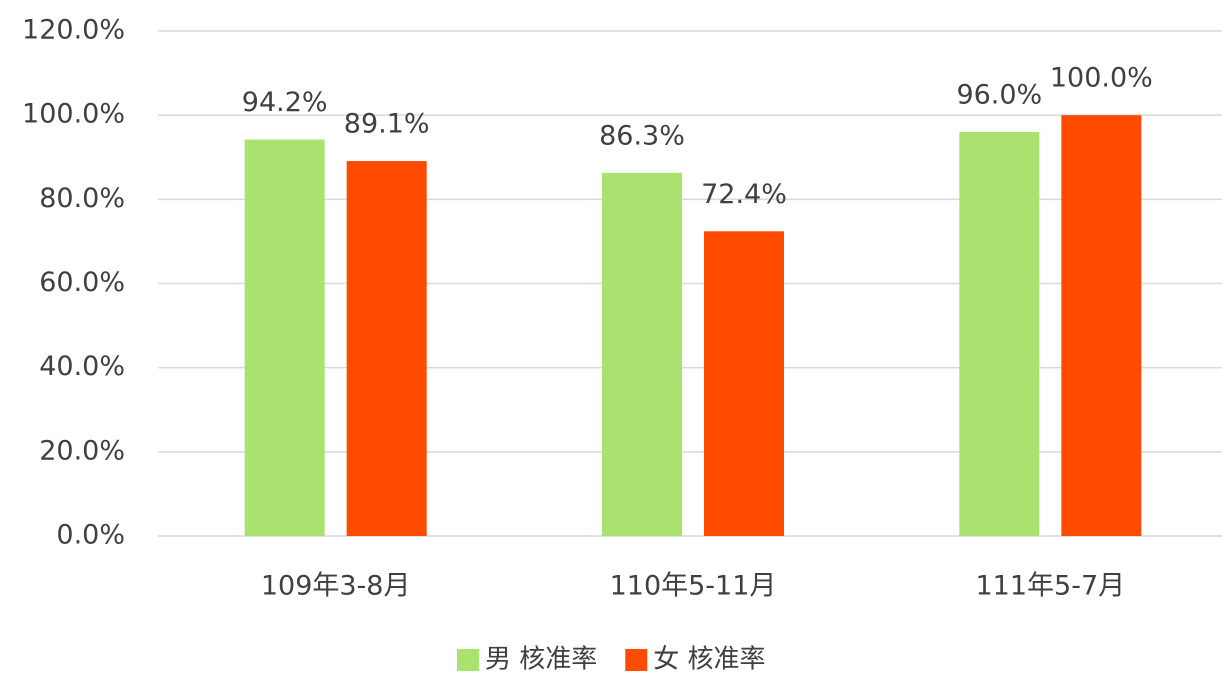  What do you see at coordinates (82, 198) in the screenshot?
I see `y-tick-label: 80.0%` at bounding box center [82, 198].